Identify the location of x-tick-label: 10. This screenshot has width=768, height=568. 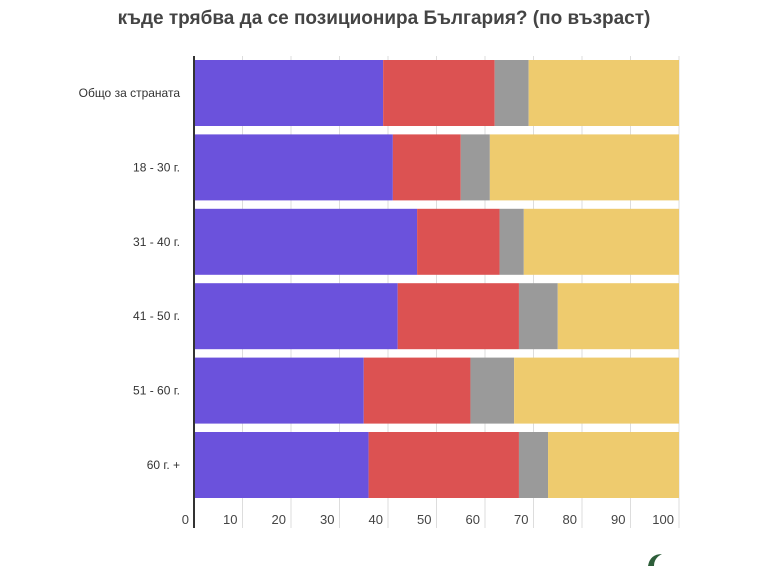
(230, 519).